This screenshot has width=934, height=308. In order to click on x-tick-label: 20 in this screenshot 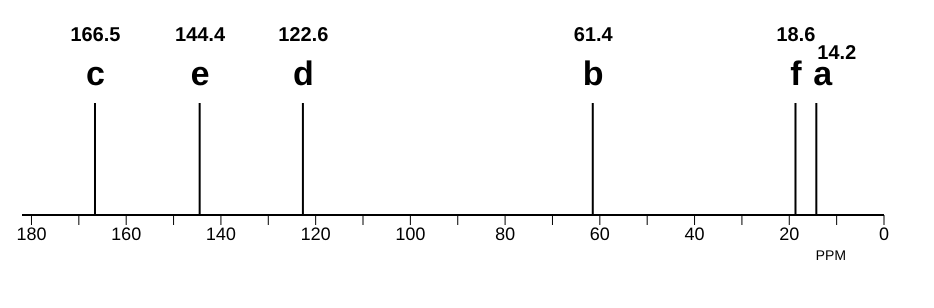, I will do `click(789, 234)`.